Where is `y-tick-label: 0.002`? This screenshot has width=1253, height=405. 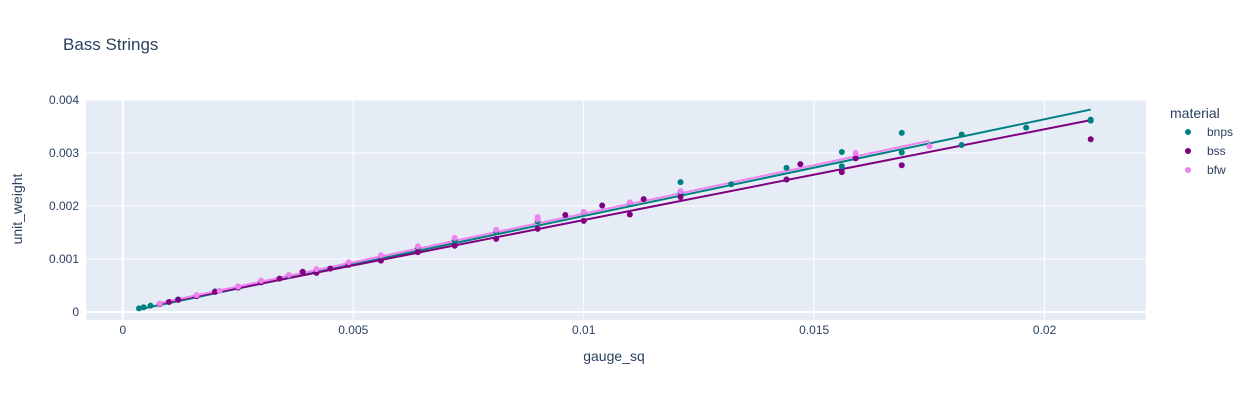
y-tick-label: 0.002 is located at coordinates (64, 206).